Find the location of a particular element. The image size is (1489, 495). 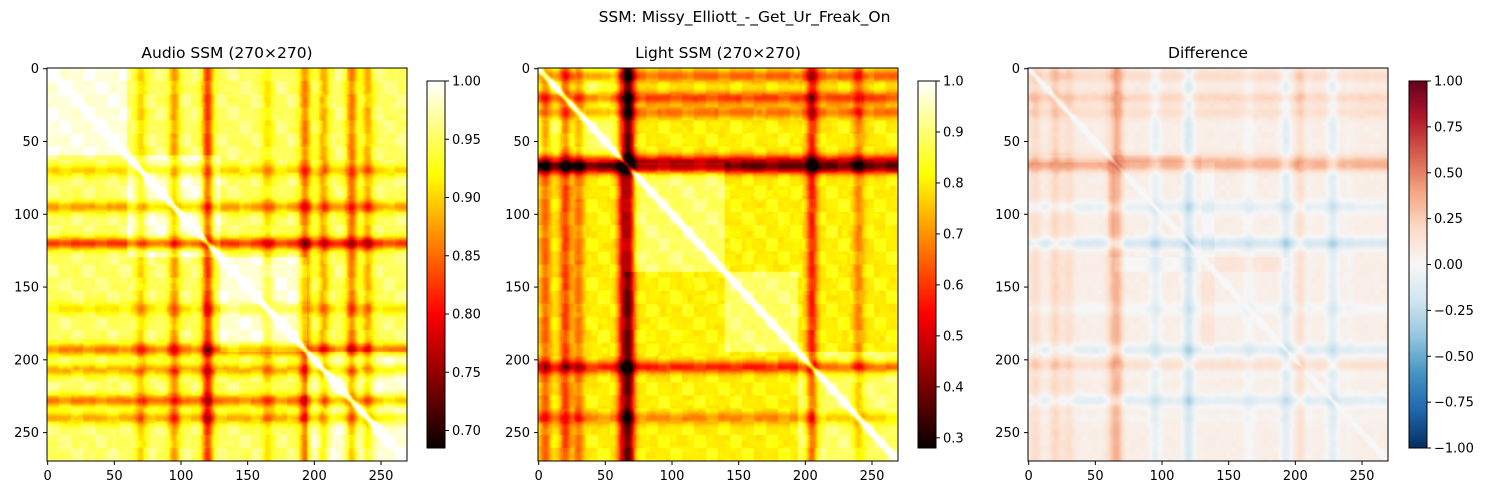

panel-title-light: Light SSM (270×270) is located at coordinates (718, 53).